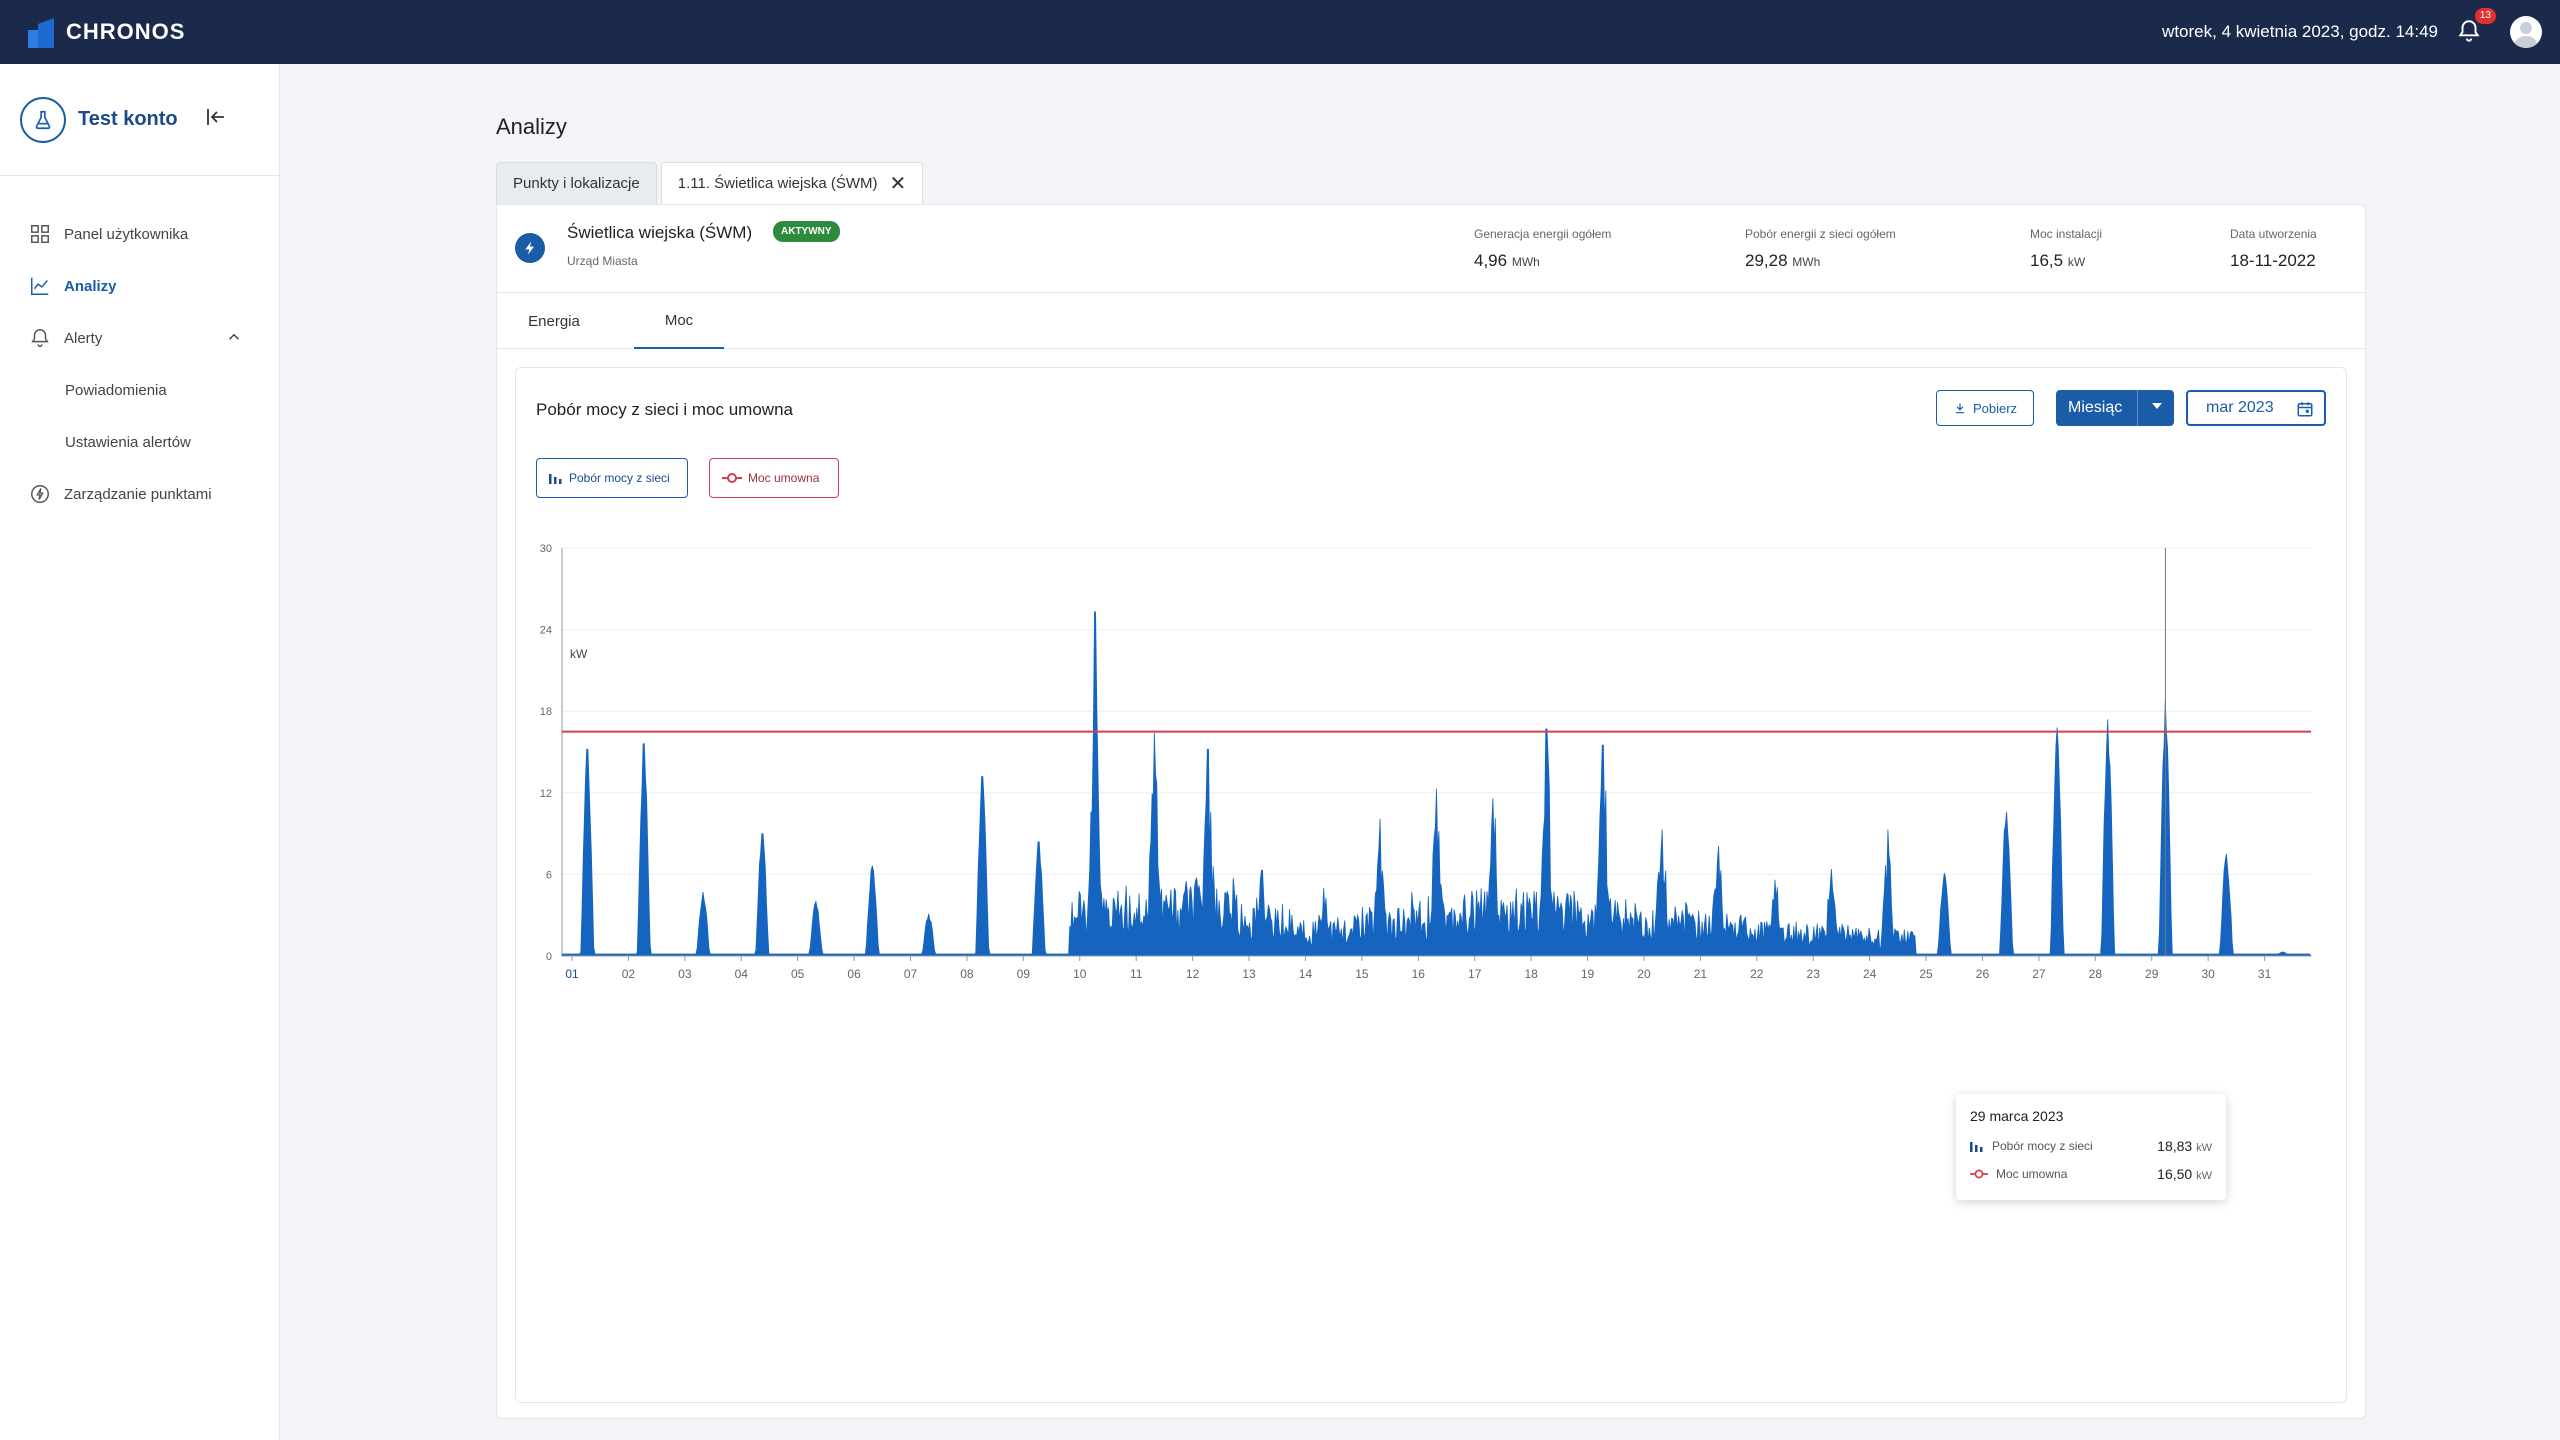 Image resolution: width=2560 pixels, height=1440 pixels. Describe the element at coordinates (2095, 407) in the screenshot. I see `period-label: Miesiąc` at that location.